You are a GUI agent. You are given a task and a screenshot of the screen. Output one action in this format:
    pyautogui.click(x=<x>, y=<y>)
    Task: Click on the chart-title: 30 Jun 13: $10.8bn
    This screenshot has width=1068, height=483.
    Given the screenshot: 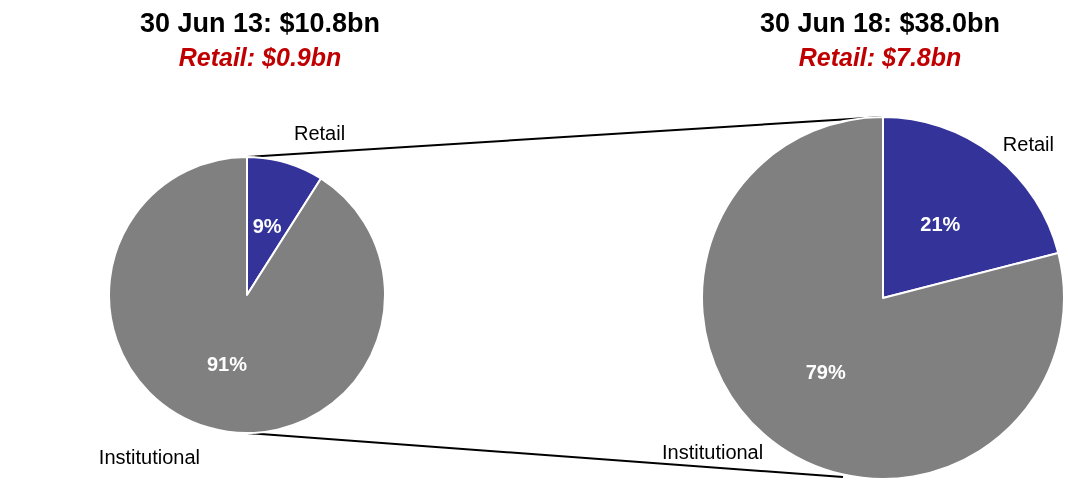 What is the action you would take?
    pyautogui.click(x=260, y=22)
    